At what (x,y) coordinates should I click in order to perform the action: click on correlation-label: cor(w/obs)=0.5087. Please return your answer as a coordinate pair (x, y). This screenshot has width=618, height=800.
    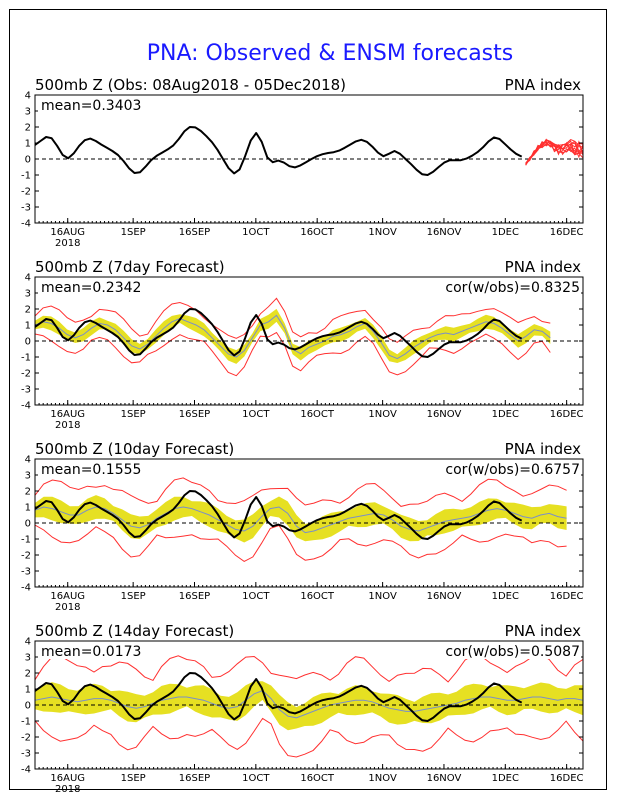
    Looking at the image, I should click on (512, 652).